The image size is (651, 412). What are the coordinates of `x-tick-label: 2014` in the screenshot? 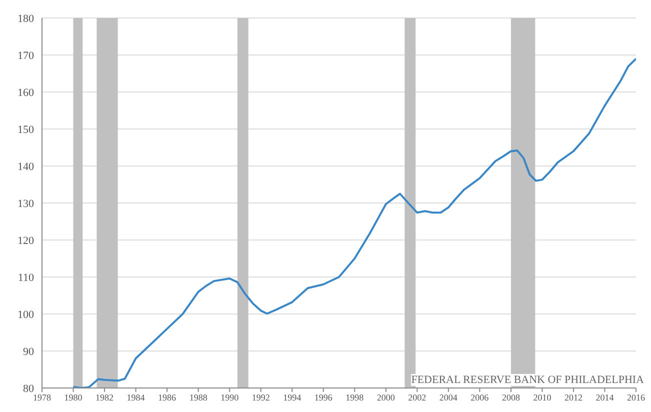 It's located at (605, 397).